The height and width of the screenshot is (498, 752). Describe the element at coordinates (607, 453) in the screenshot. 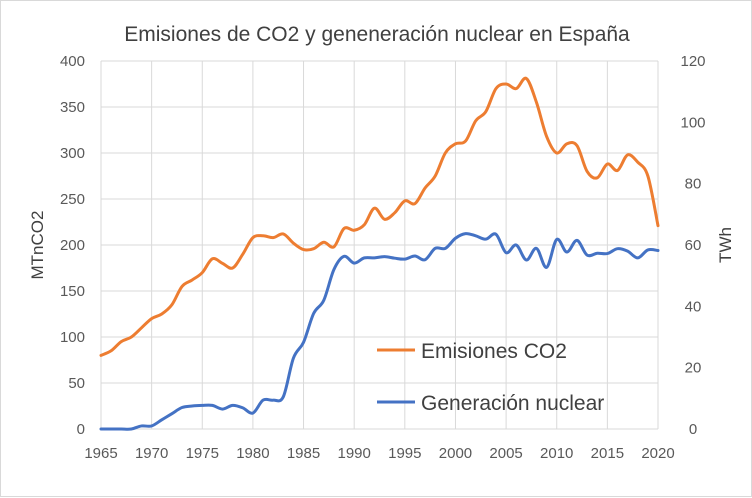

I see `x-tick-label: 2015` at that location.